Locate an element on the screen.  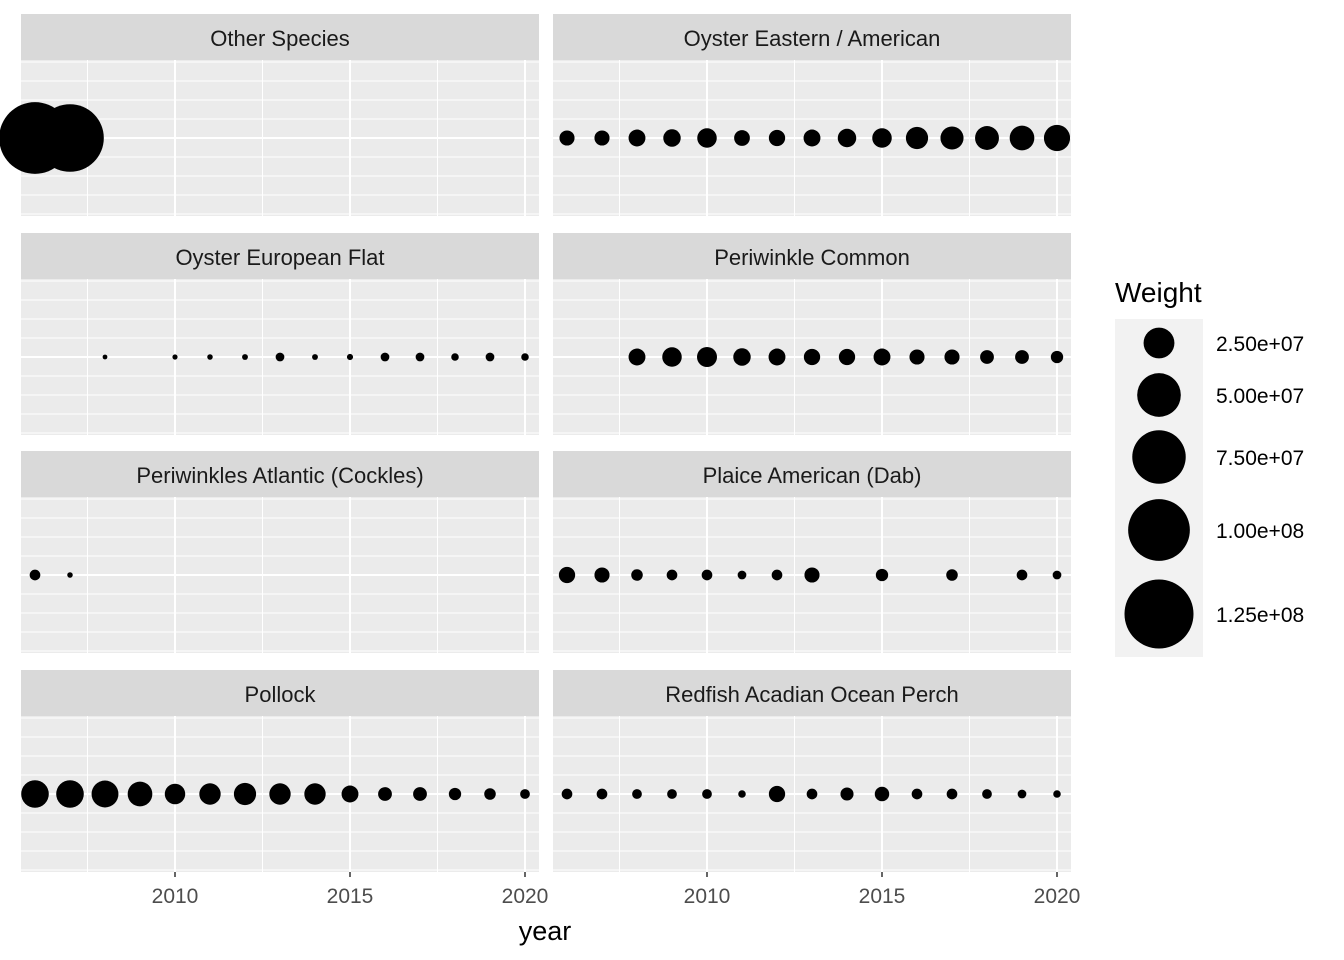
facet-panel: Pollock is located at coordinates (280, 771).